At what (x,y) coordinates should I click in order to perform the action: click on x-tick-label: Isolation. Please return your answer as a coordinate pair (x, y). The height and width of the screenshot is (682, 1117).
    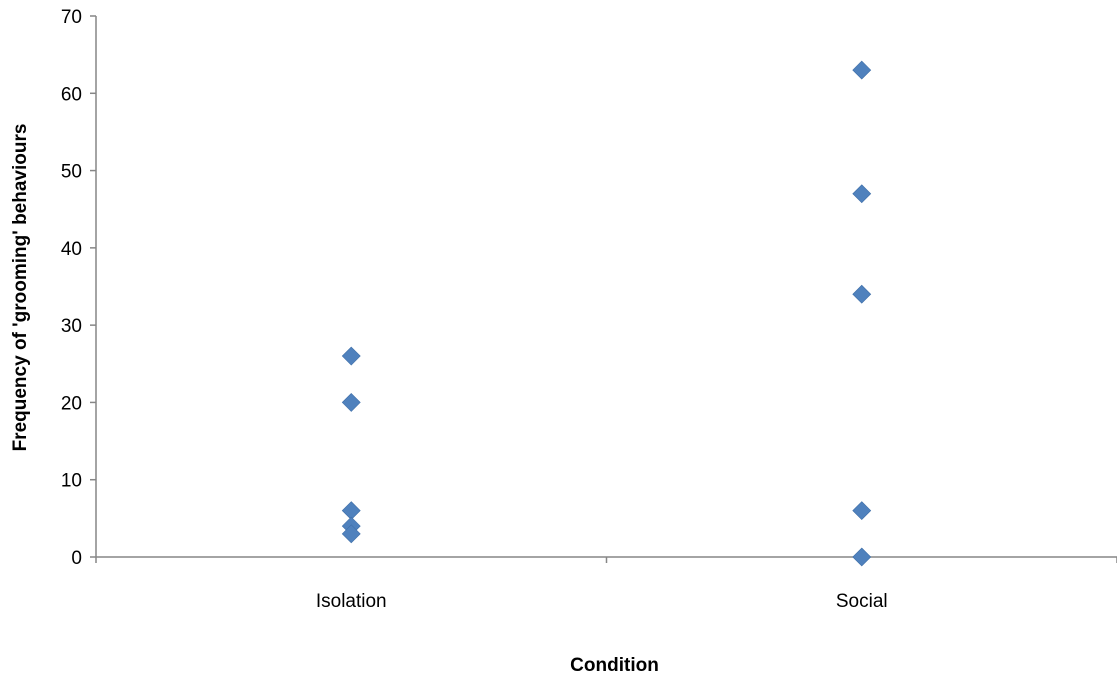
    Looking at the image, I should click on (351, 601).